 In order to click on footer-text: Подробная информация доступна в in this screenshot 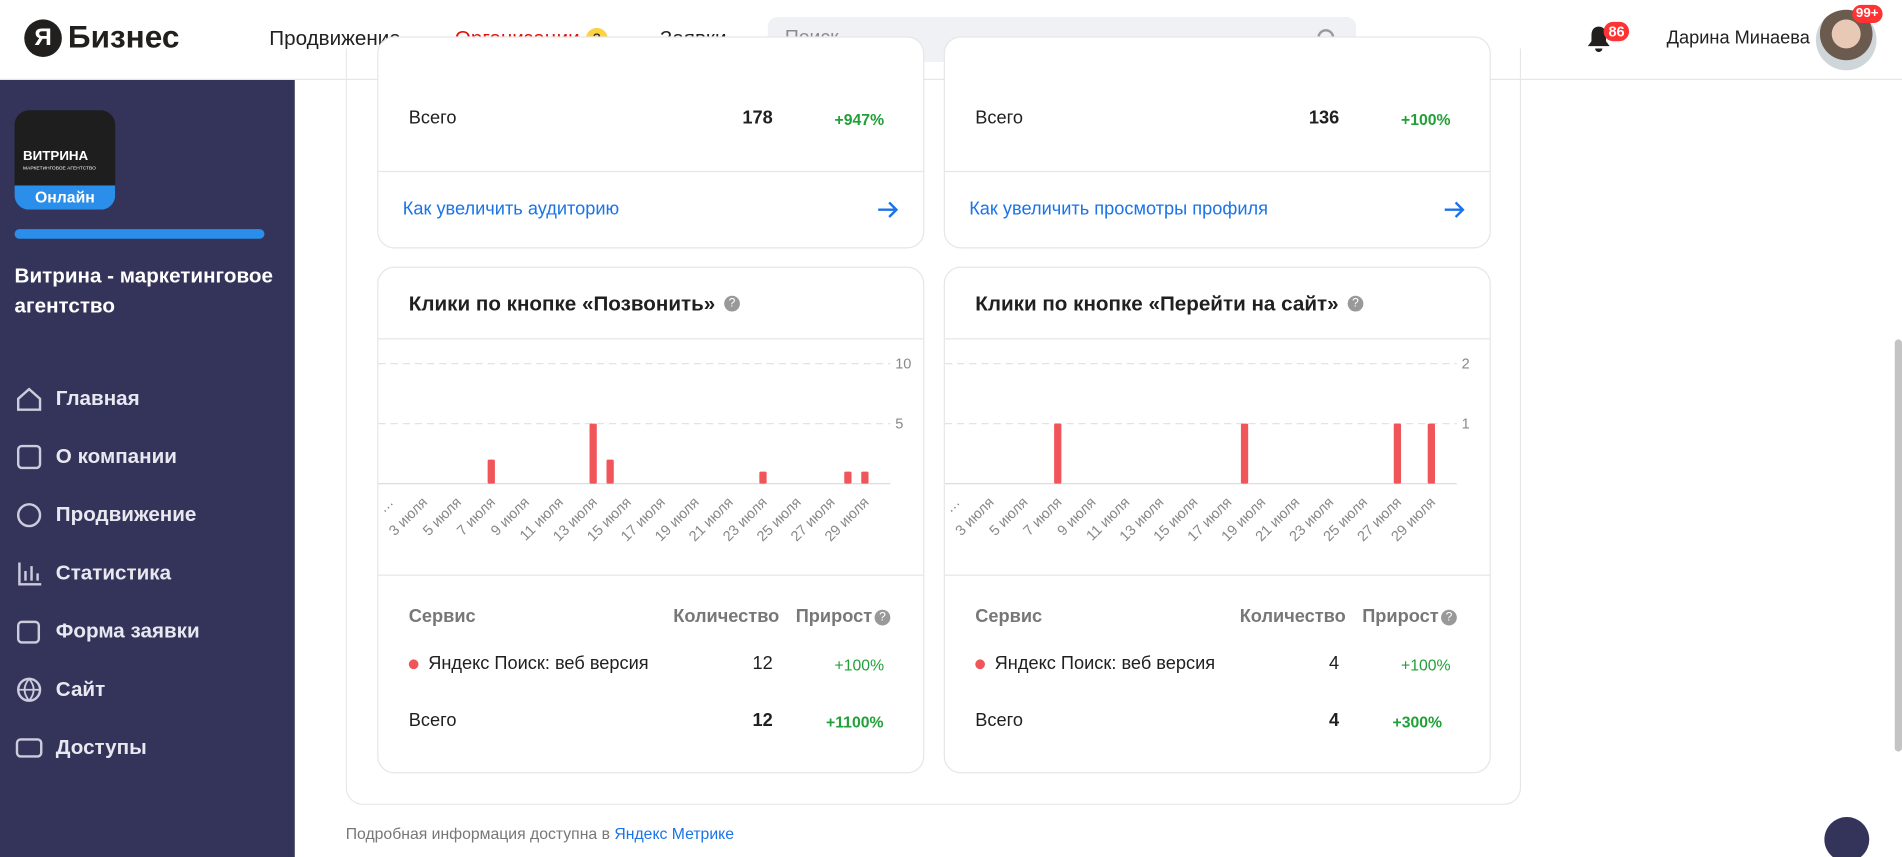, I will do `click(477, 833)`.